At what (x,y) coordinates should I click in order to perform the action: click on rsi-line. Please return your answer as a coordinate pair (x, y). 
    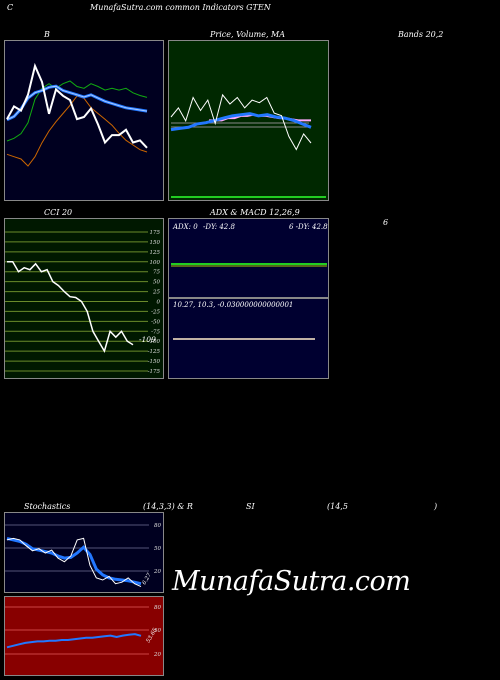
    Looking at the image, I should click on (74, 641).